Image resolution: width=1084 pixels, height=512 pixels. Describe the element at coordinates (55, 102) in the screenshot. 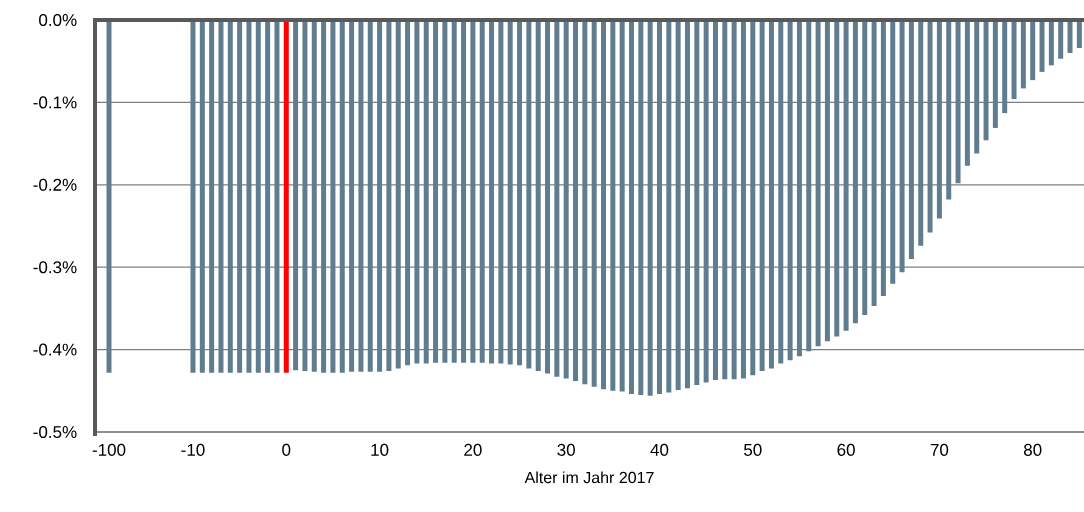

I see `y-tick-label: -0.1%` at that location.